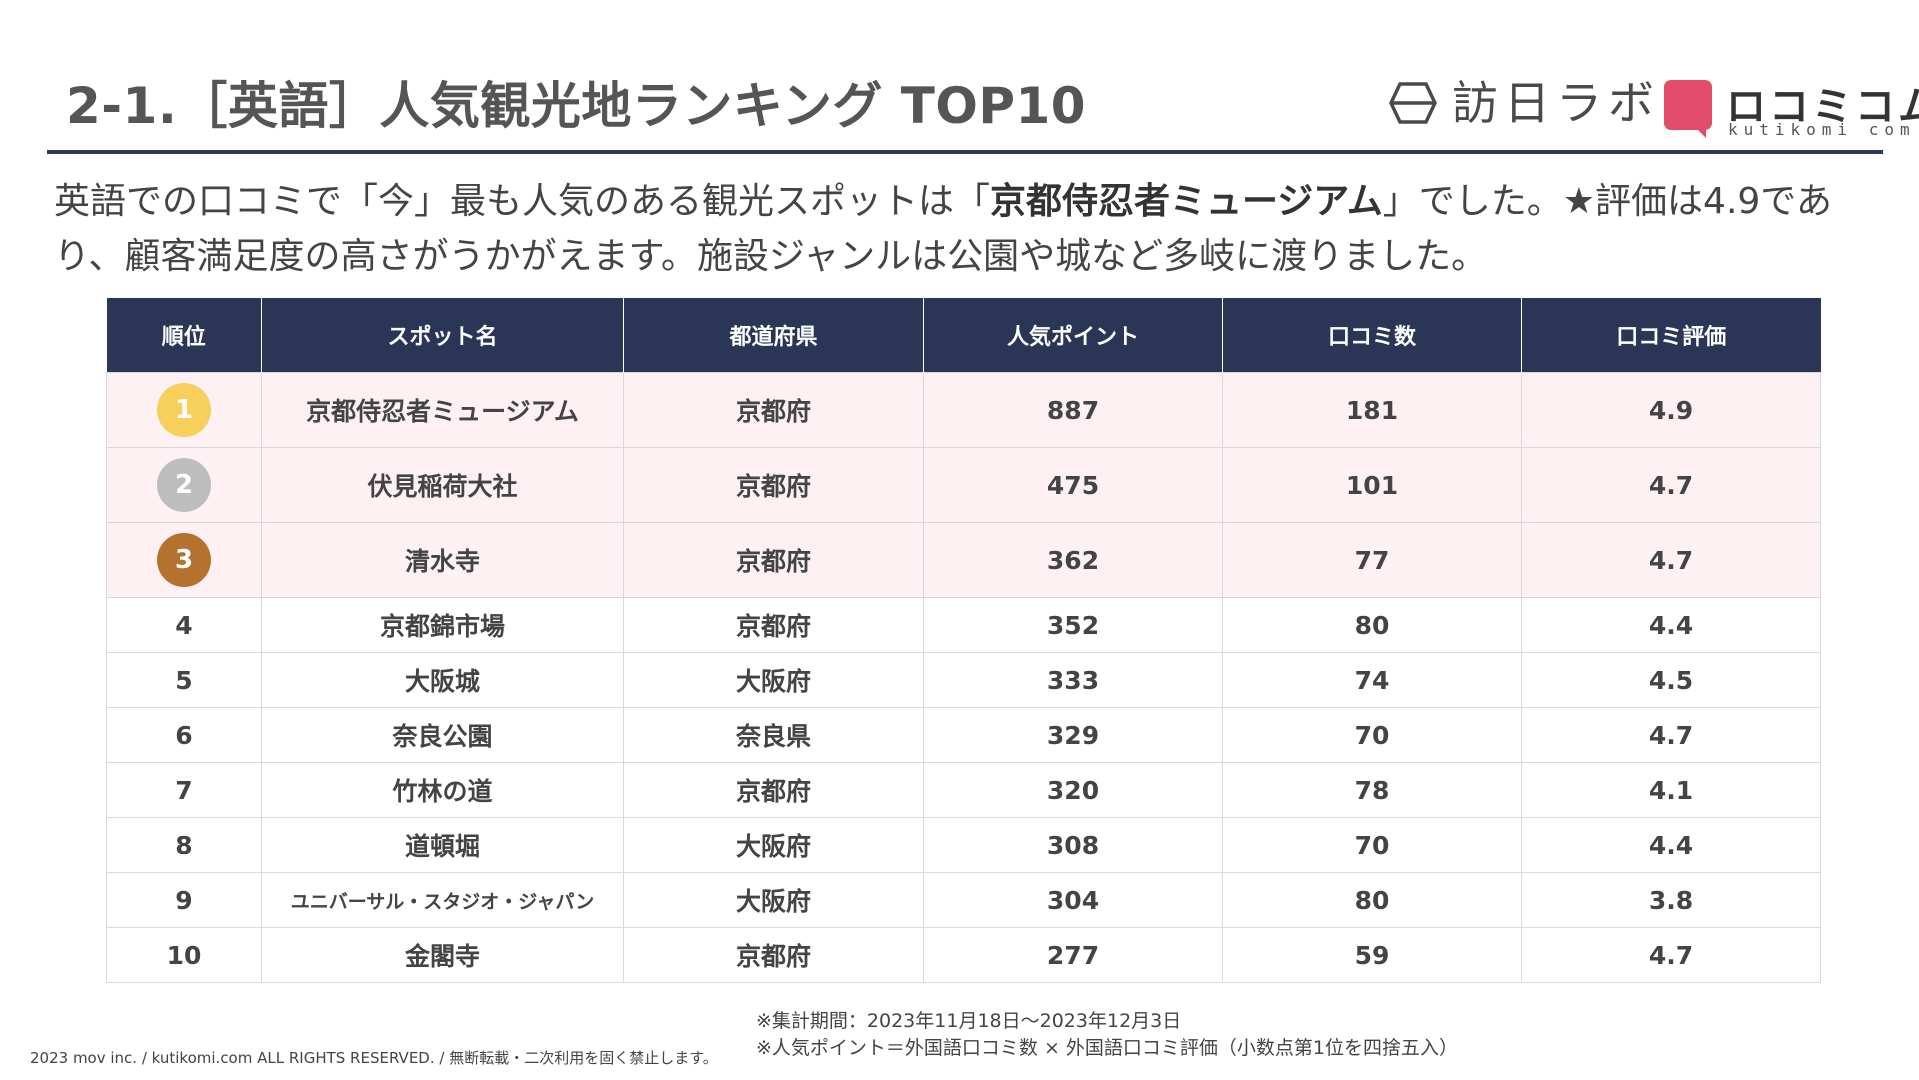 The image size is (1919, 1080). Describe the element at coordinates (184, 735) in the screenshot. I see `rank-cell: 6` at that location.